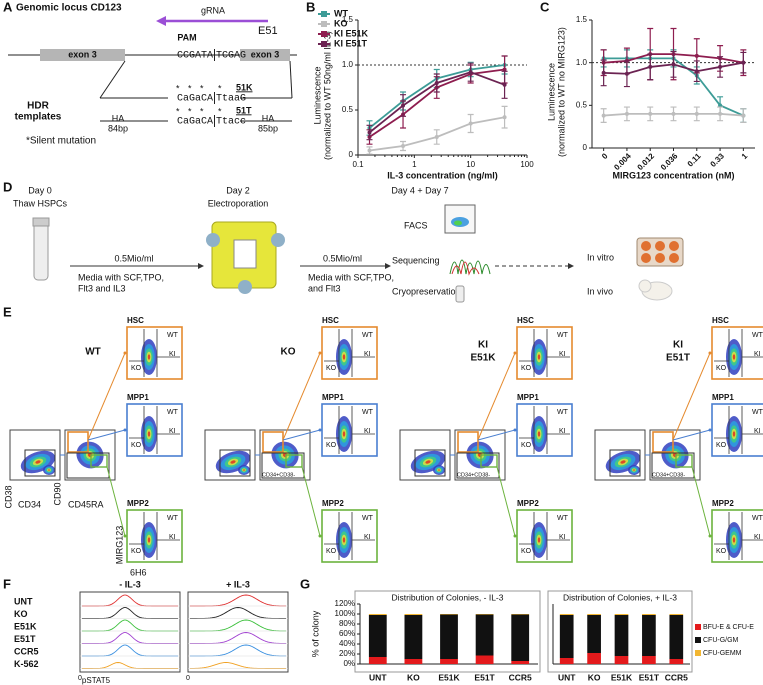 The width and height of the screenshot is (763, 685). What do you see at coordinates (345, 603) in the screenshot?
I see `y-tick-label: 120%` at bounding box center [345, 603].